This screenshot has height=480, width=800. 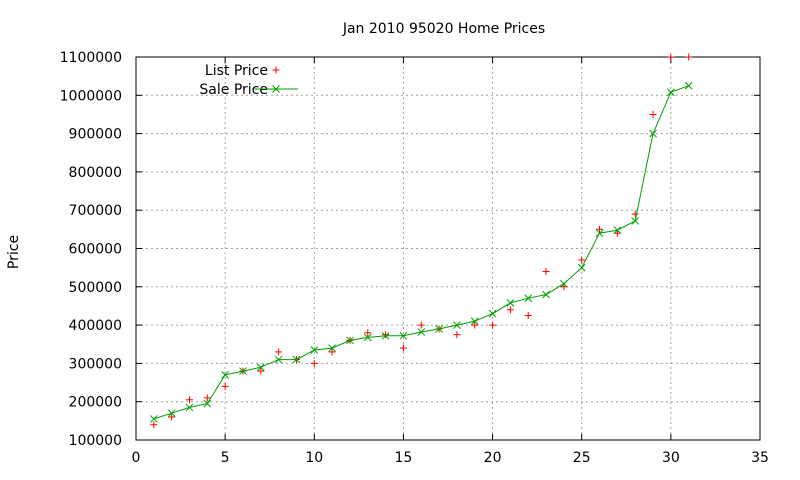 I want to click on y-tick-label: 1000000, so click(x=91, y=96).